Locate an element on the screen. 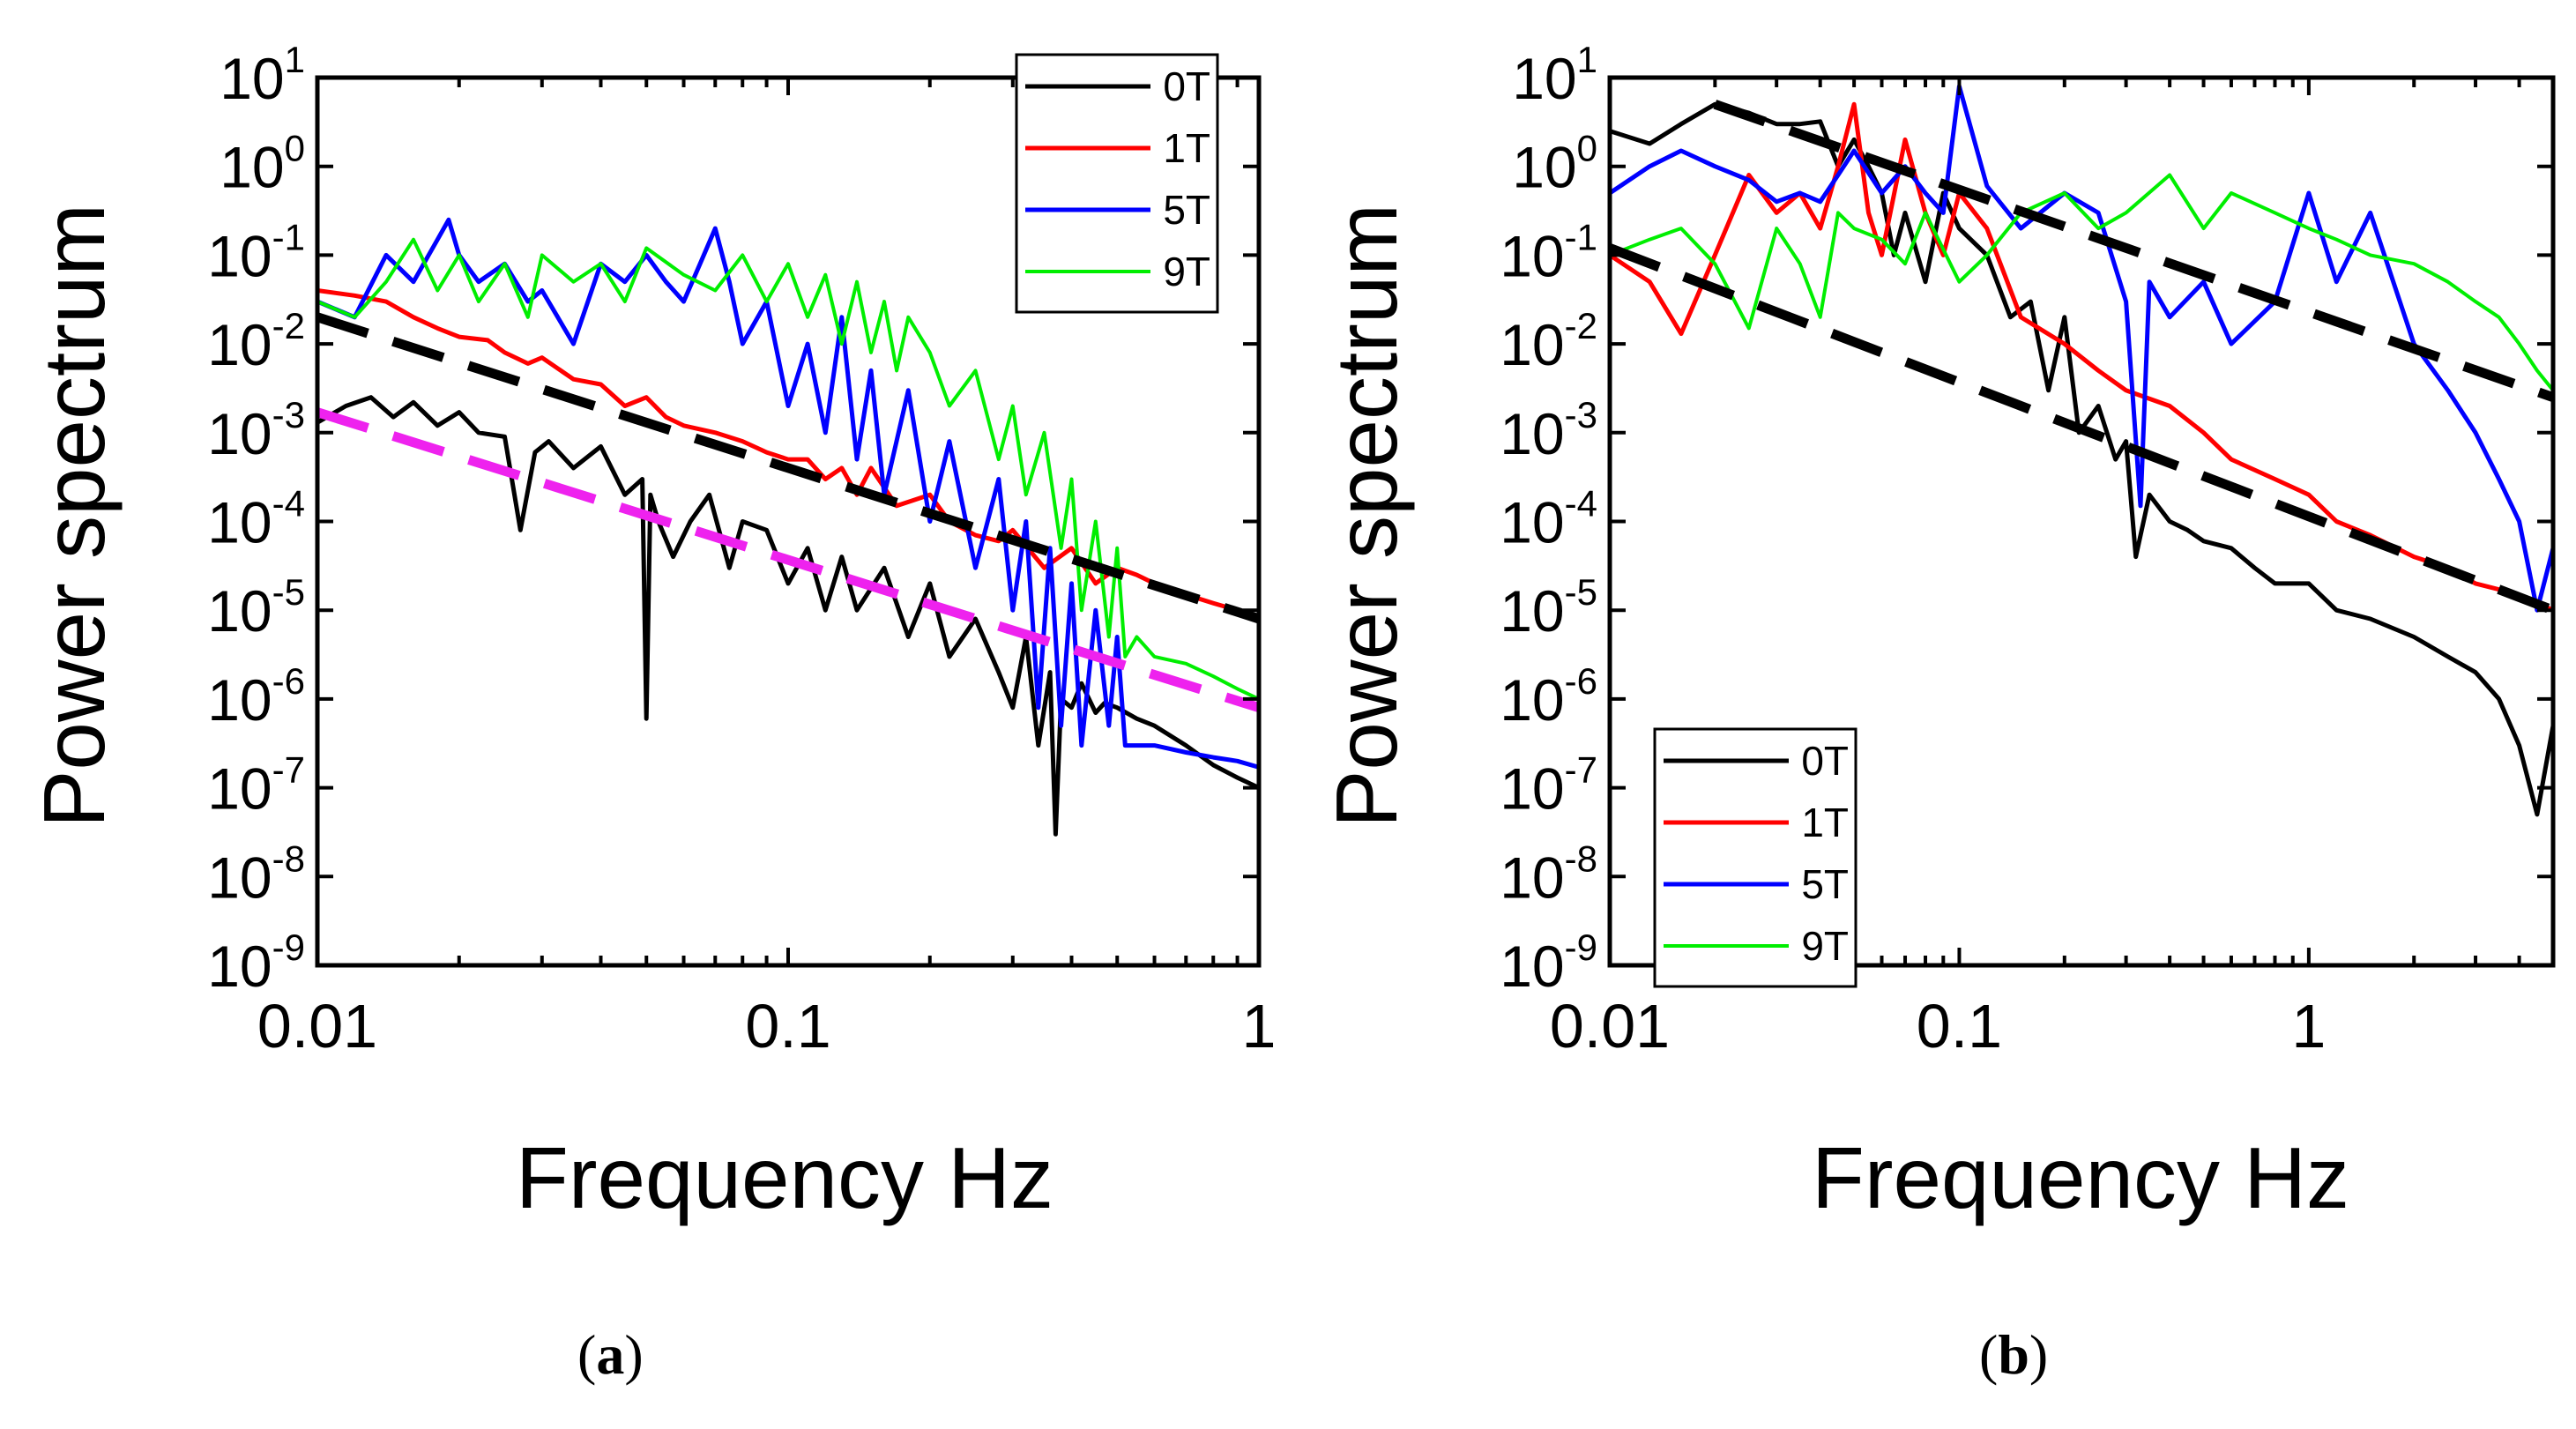 Image resolution: width=2576 pixels, height=1429 pixels. series-line-0T is located at coordinates (788, 616).